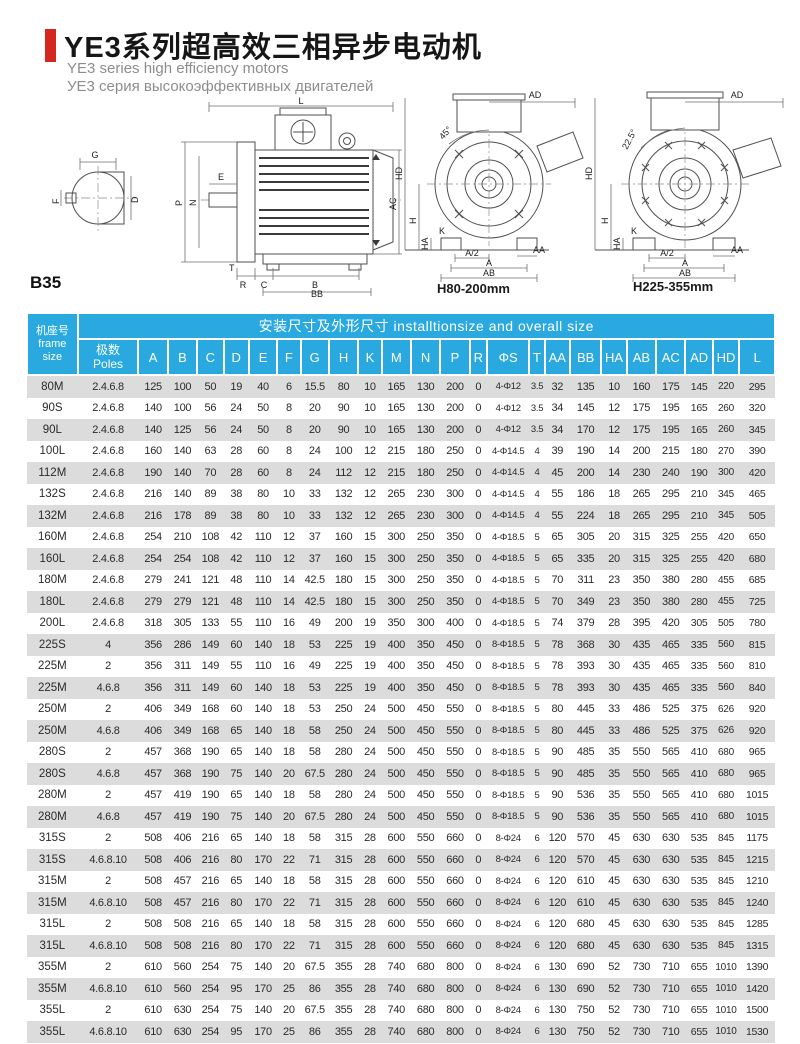 The width and height of the screenshot is (800, 1044). Describe the element at coordinates (699, 687) in the screenshot. I see `dim-cell-AD: 335` at that location.